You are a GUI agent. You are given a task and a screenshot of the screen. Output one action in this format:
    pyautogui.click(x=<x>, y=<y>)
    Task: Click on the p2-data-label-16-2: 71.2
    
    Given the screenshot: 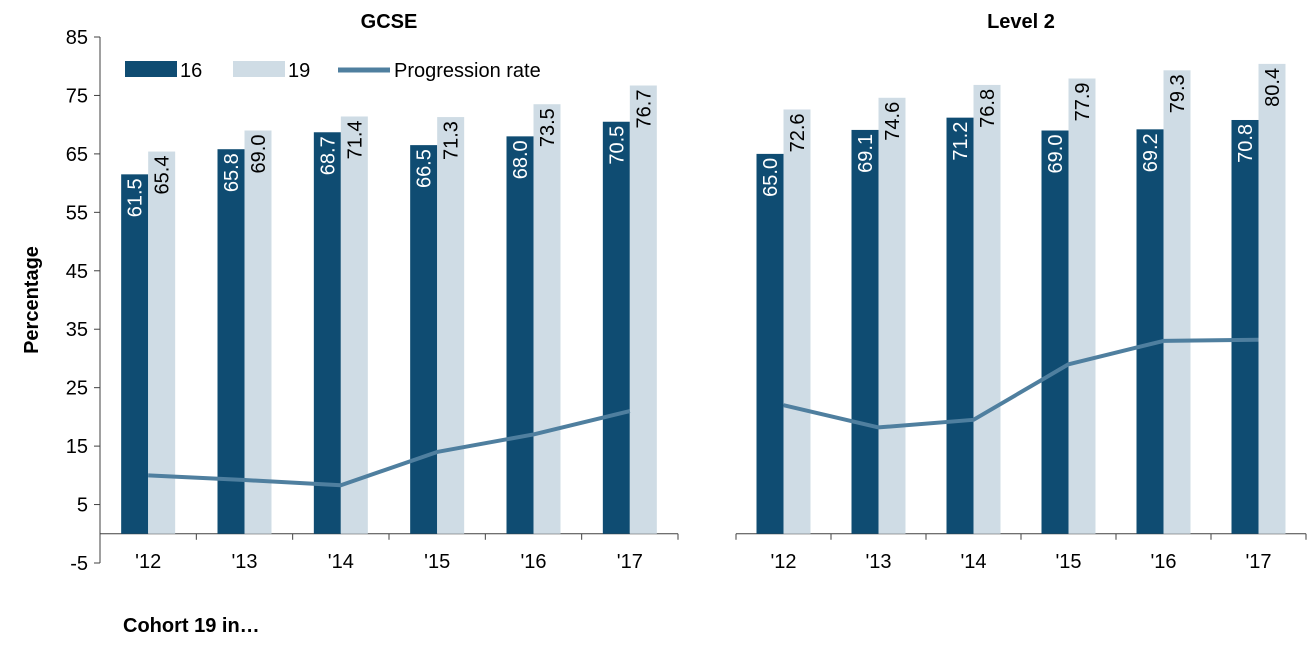 What is the action you would take?
    pyautogui.click(x=961, y=141)
    